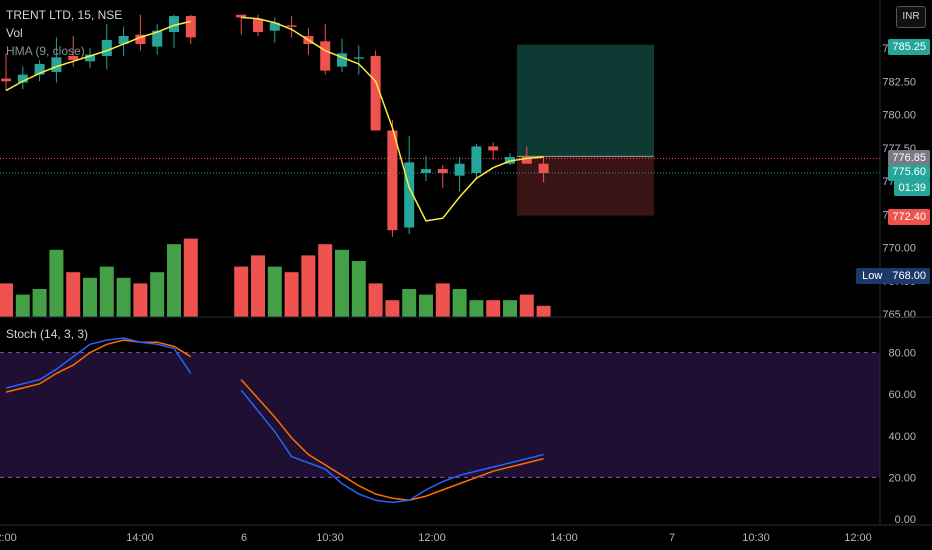 The image size is (932, 550). What do you see at coordinates (902, 354) in the screenshot?
I see `stoch-tick-label: 80.00` at bounding box center [902, 354].